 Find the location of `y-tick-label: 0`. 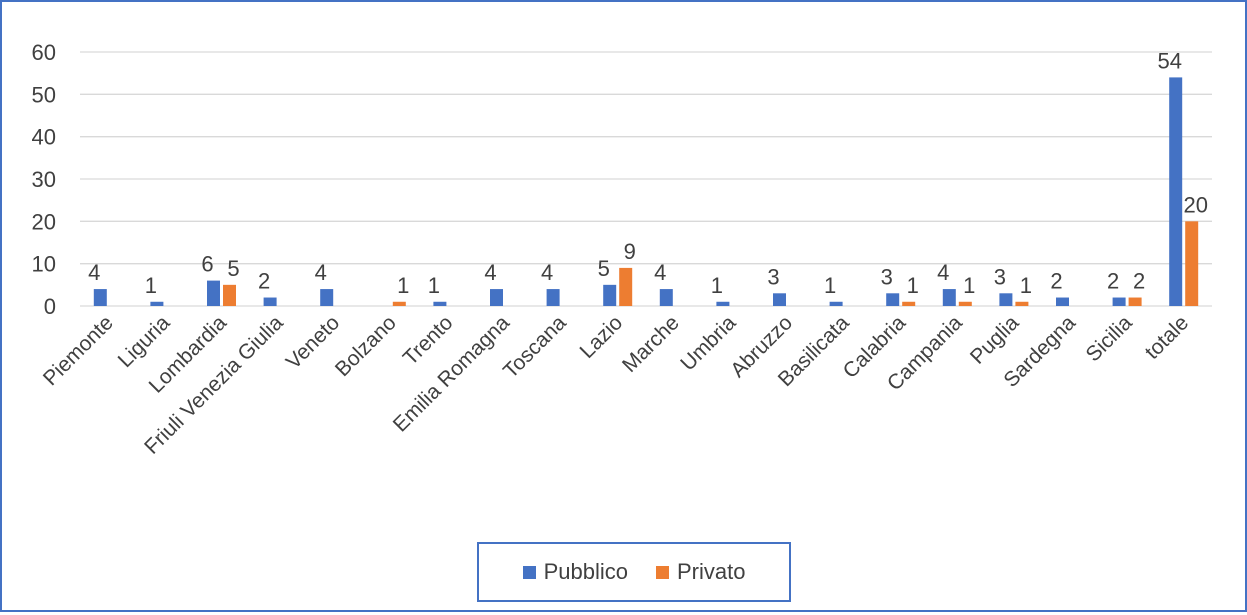

y-tick-label: 0 is located at coordinates (50, 306).